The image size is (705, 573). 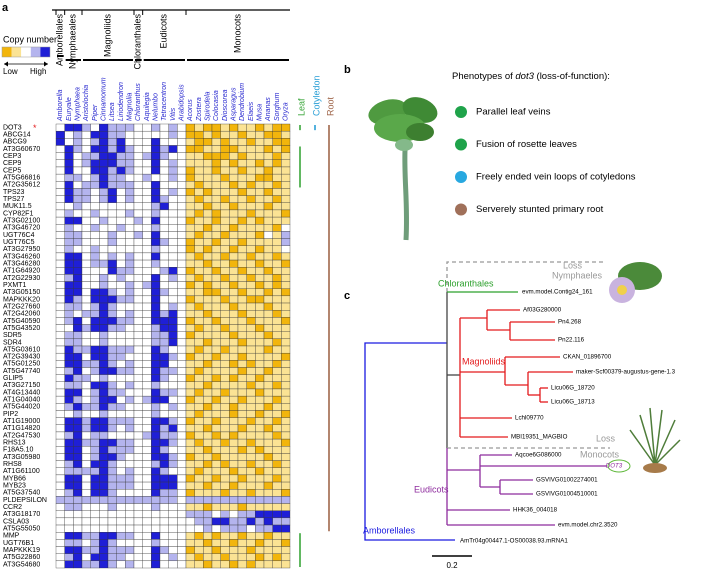 What do you see at coordinates (18, 450) in the screenshot?
I see `gene-label: F18A5.10` at bounding box center [18, 450].